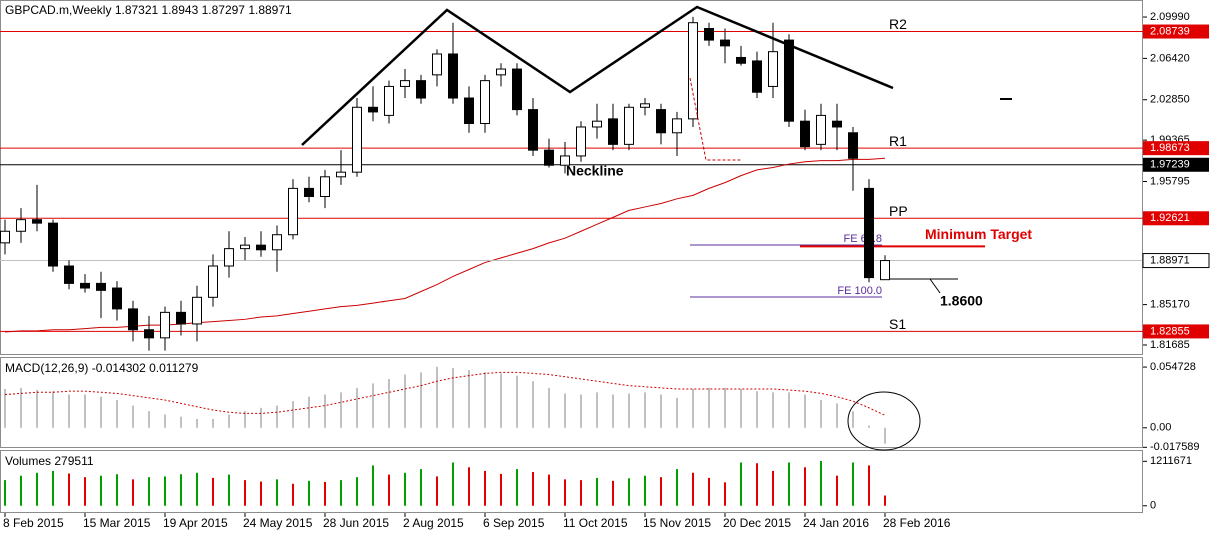  I want to click on y-tick-label: 0.054728, so click(1173, 367).